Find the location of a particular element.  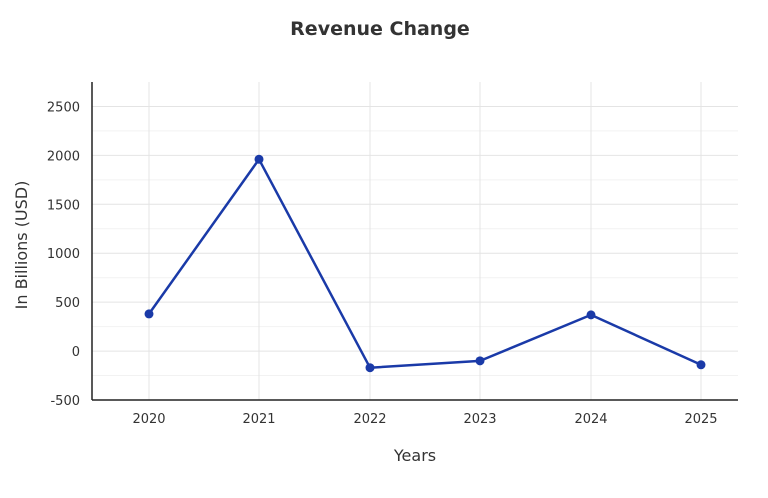

y-ticks: -500 0 500 1000 1500 2000 2500 is located at coordinates (63, 254).